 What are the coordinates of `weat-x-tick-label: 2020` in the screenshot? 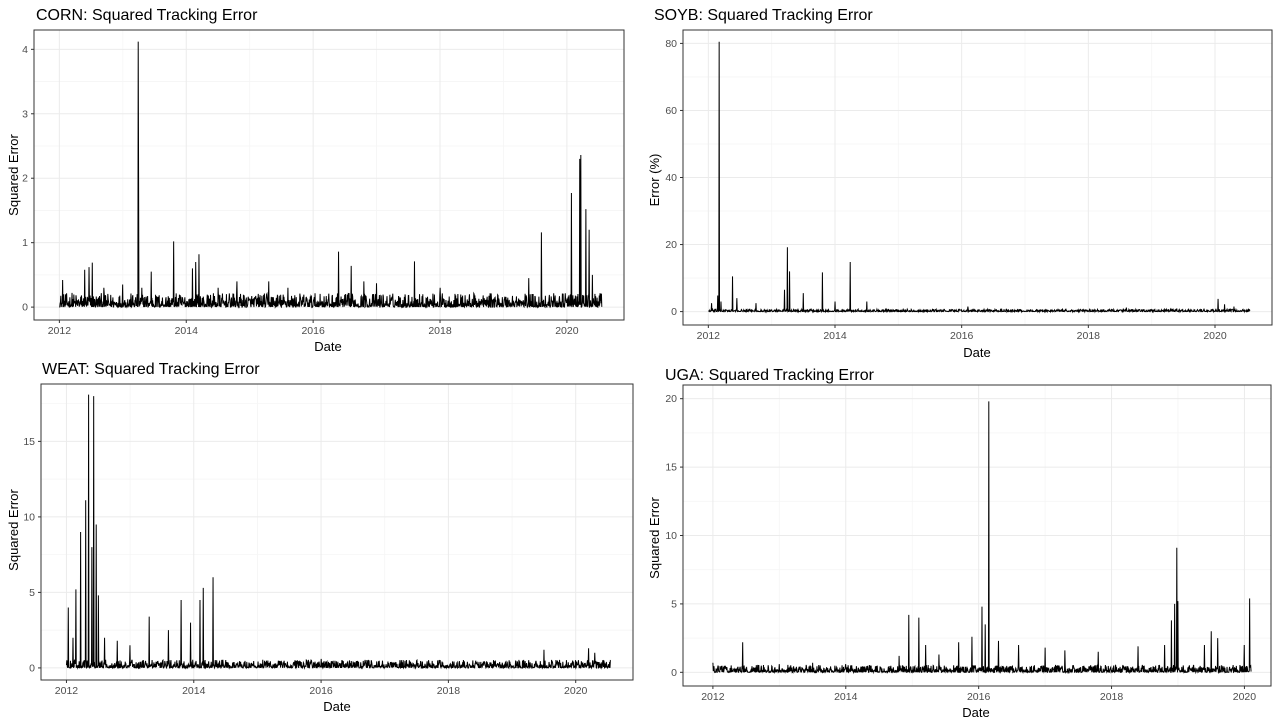 It's located at (576, 691).